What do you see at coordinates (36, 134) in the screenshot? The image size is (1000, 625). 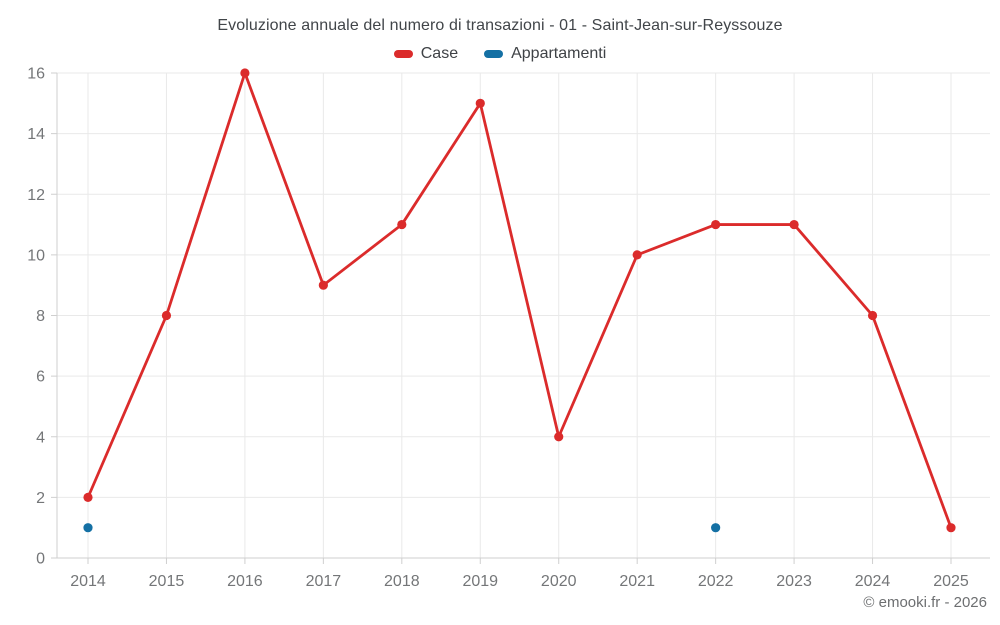 I see `y-axis-label: 14` at bounding box center [36, 134].